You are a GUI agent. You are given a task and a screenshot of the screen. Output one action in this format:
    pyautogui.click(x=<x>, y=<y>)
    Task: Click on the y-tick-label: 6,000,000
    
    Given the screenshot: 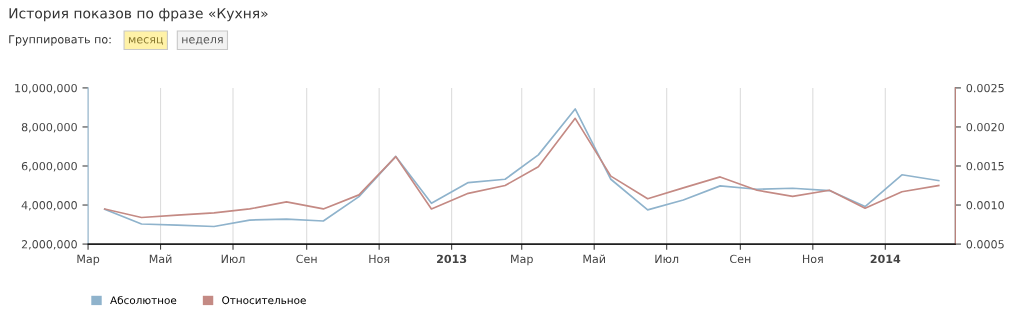 What is the action you would take?
    pyautogui.click(x=49, y=166)
    